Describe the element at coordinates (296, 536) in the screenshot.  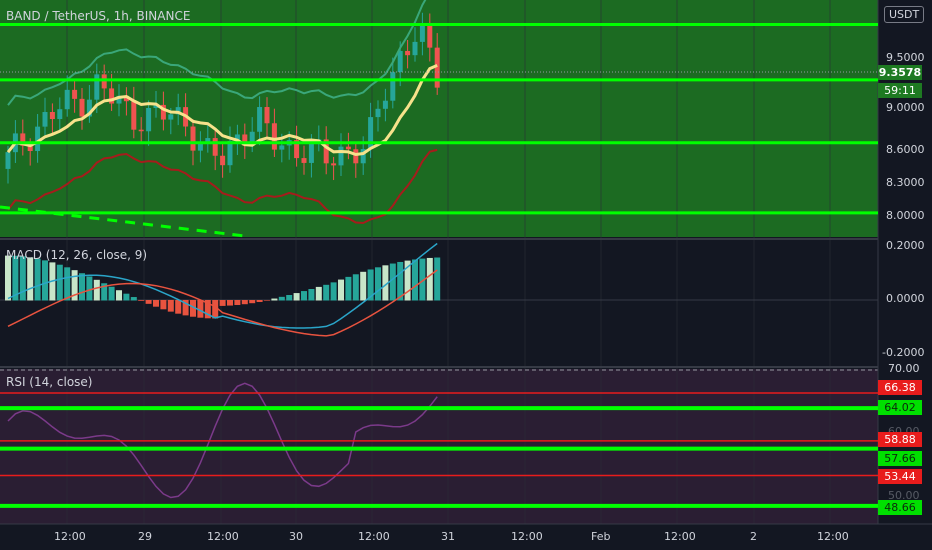
I see `x-tick: 30` at that location.